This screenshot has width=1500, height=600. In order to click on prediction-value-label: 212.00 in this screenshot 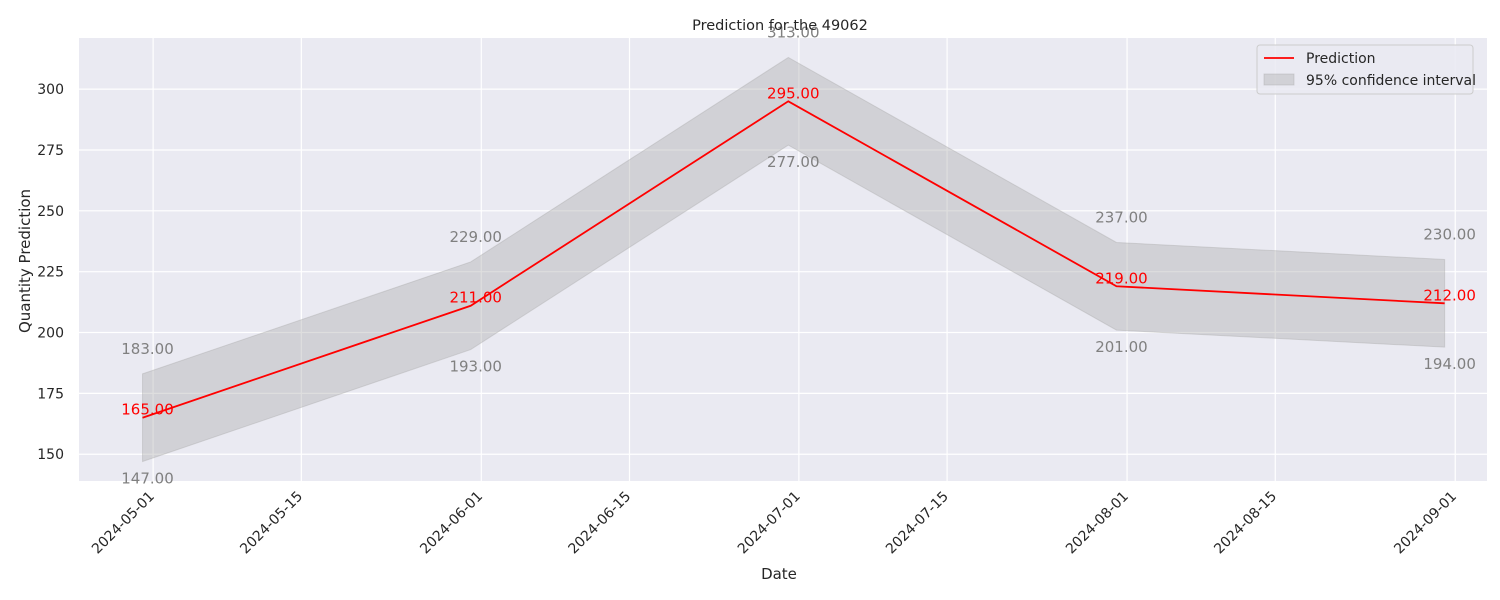, I will do `click(1449, 295)`.